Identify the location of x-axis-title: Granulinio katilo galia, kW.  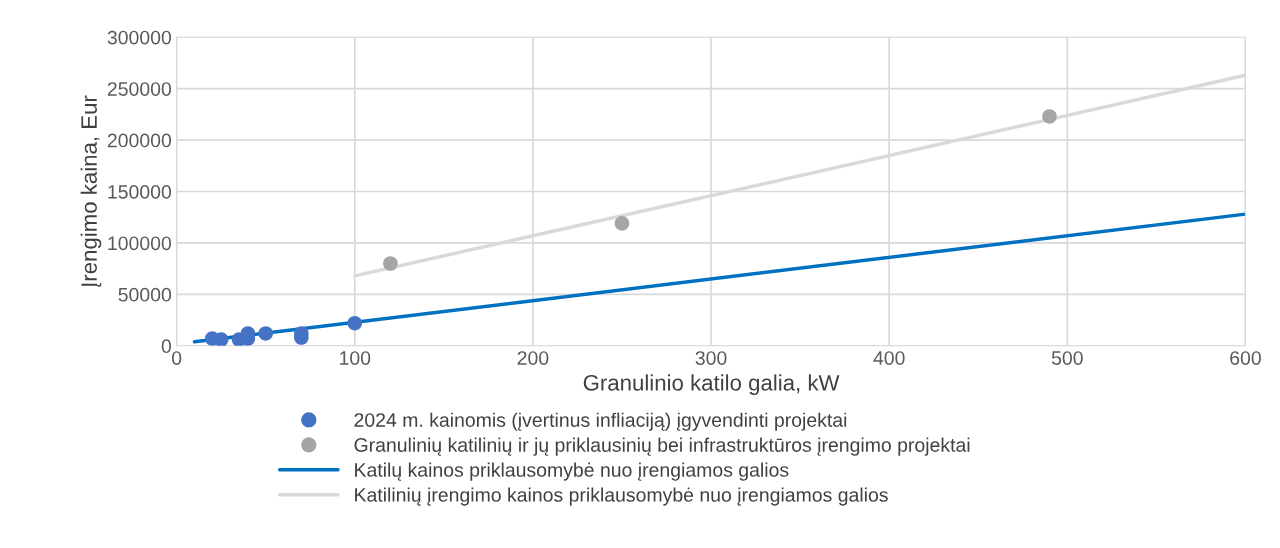
(711, 385).